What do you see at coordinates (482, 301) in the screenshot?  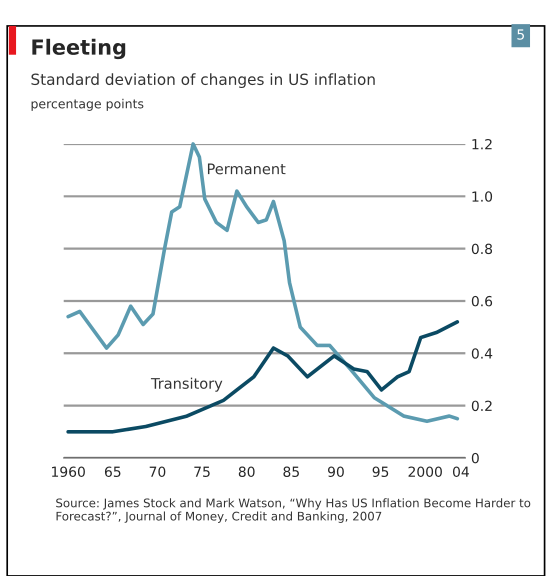 I see `y-tick-label: 0.6` at bounding box center [482, 301].